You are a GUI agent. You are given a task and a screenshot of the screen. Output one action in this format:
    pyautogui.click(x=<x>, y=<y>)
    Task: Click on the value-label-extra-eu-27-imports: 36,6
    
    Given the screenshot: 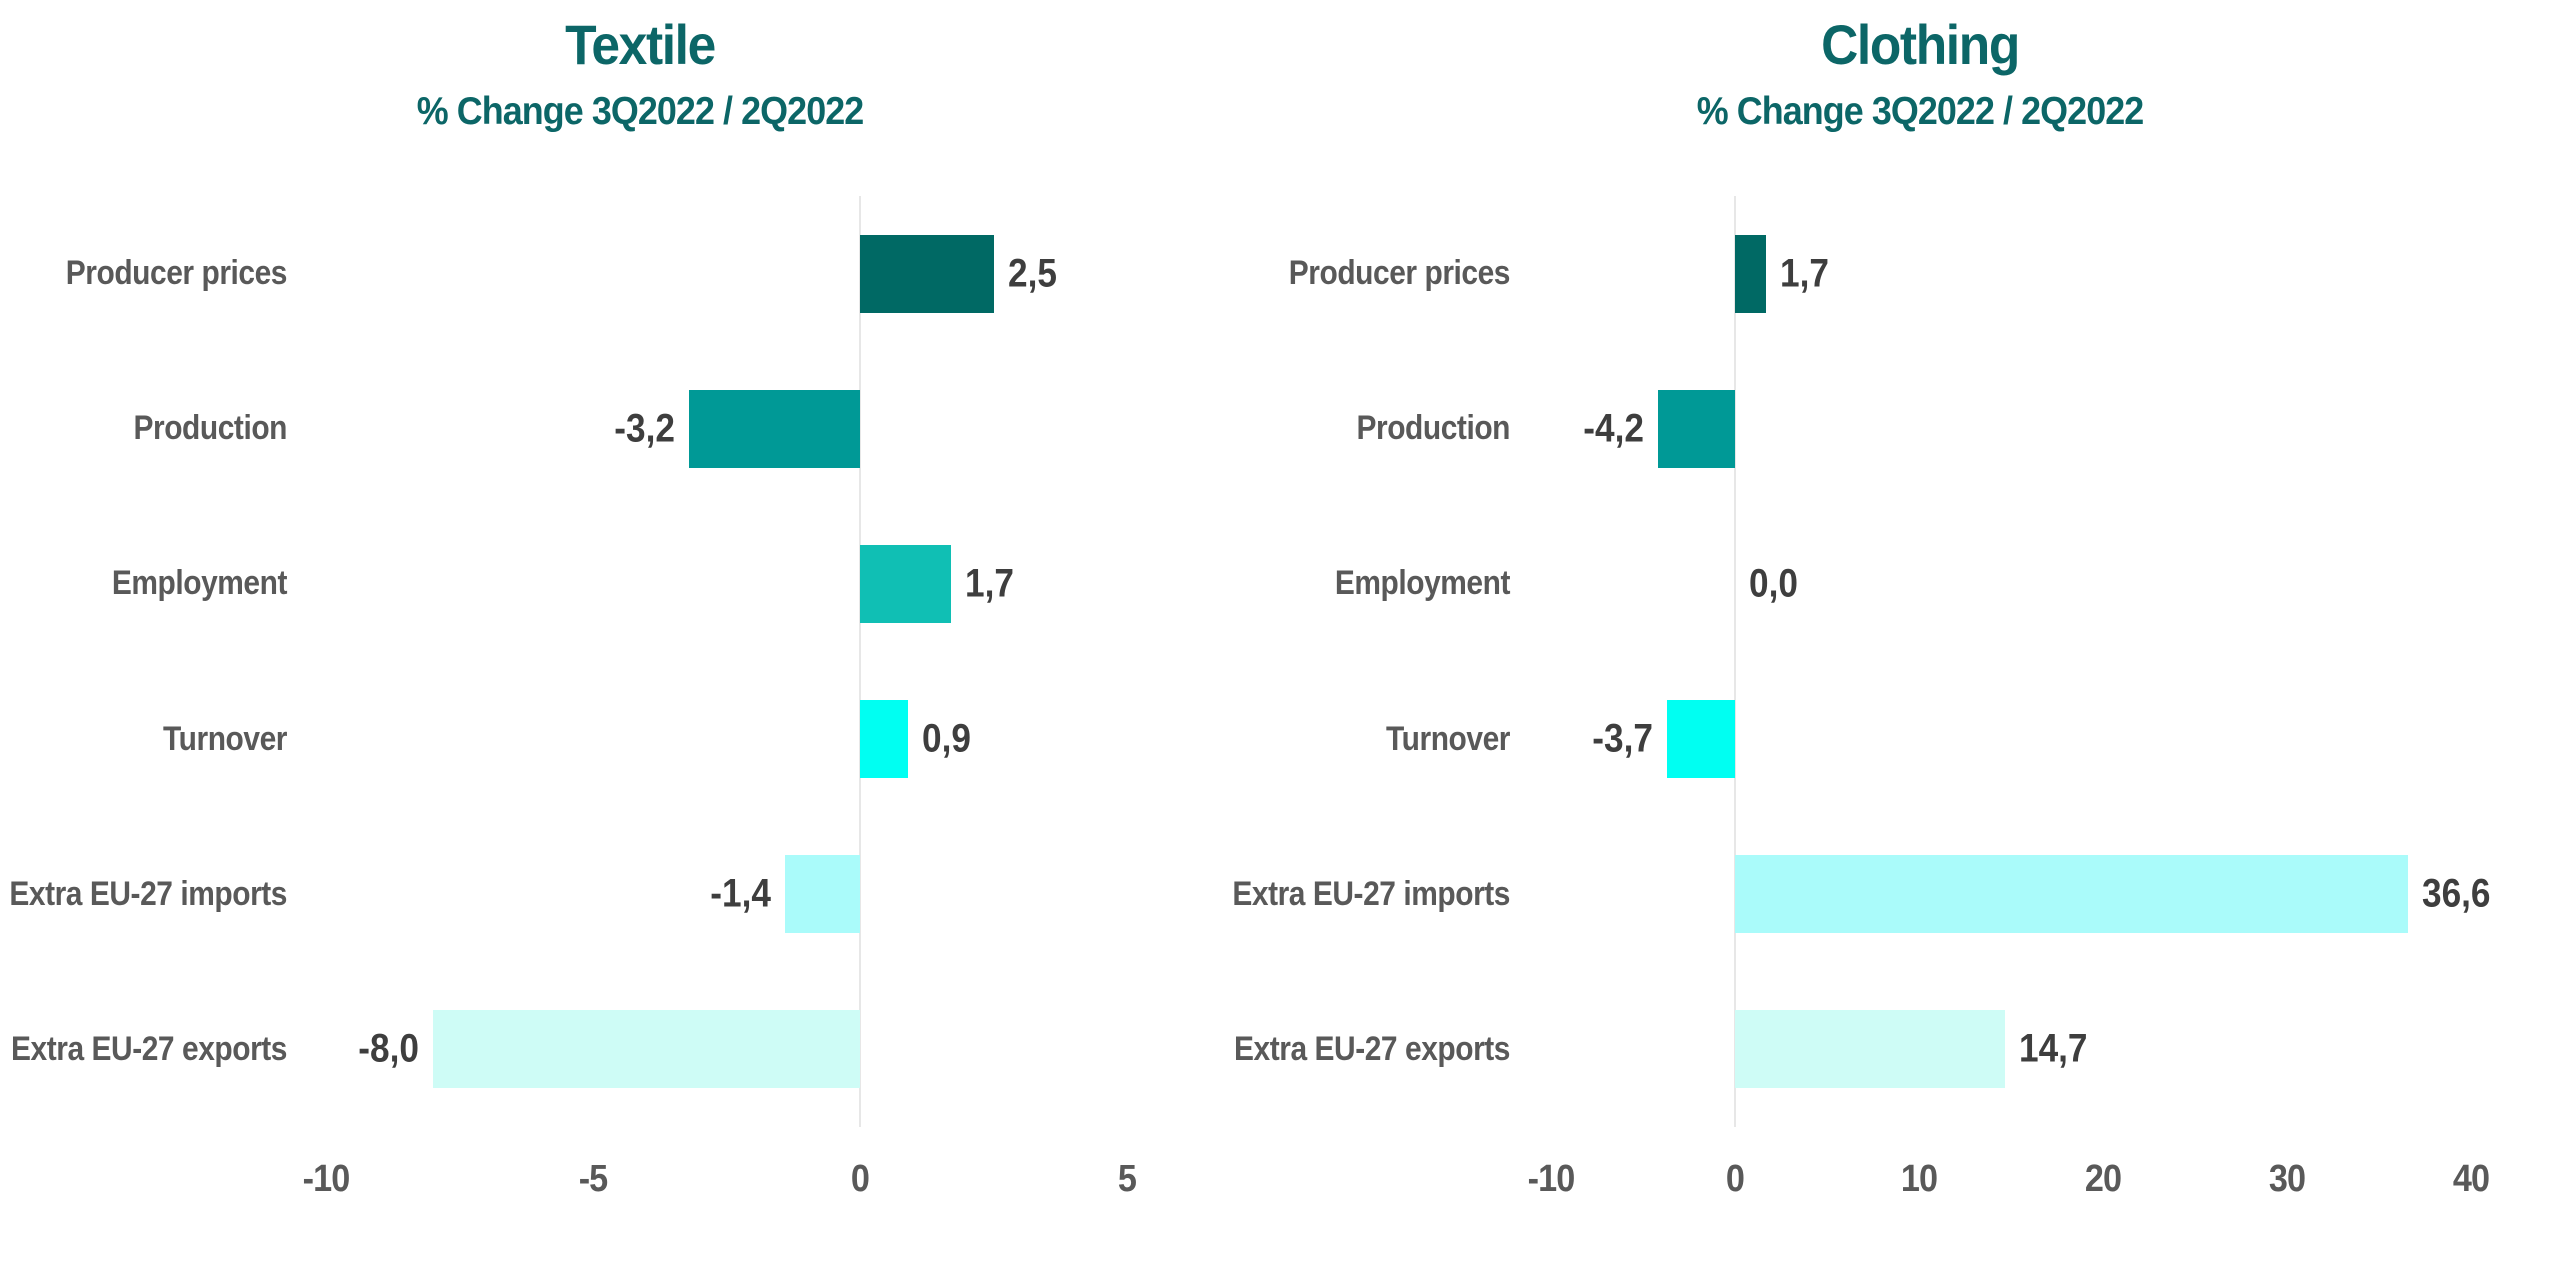 What is the action you would take?
    pyautogui.click(x=2456, y=893)
    